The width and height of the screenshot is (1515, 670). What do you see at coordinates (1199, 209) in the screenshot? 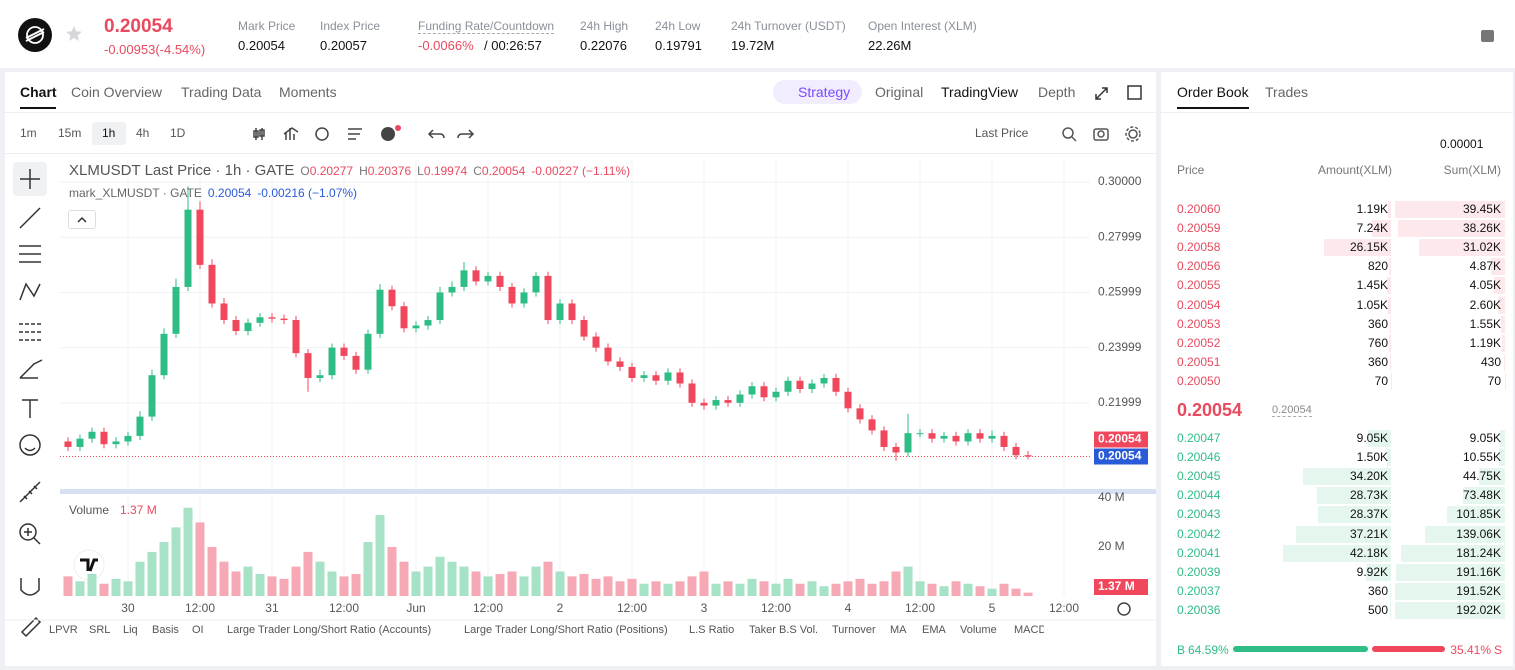
I see `book-price: 0.20060` at bounding box center [1199, 209].